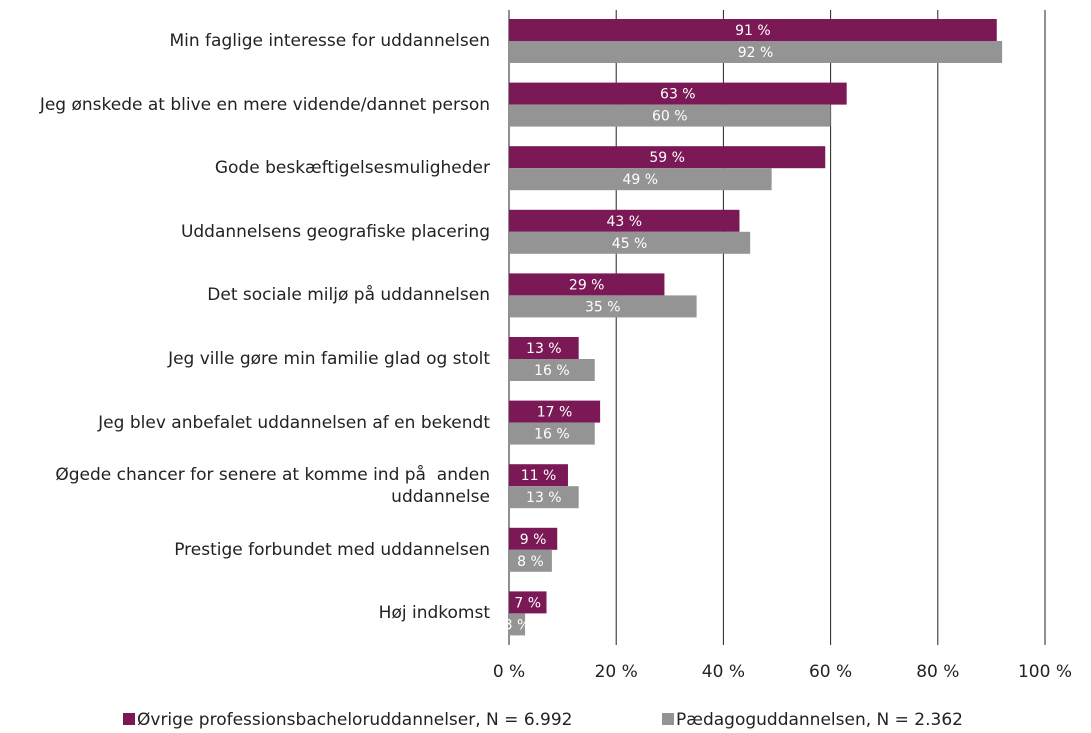  I want to click on value-label: 17 %, so click(555, 413).